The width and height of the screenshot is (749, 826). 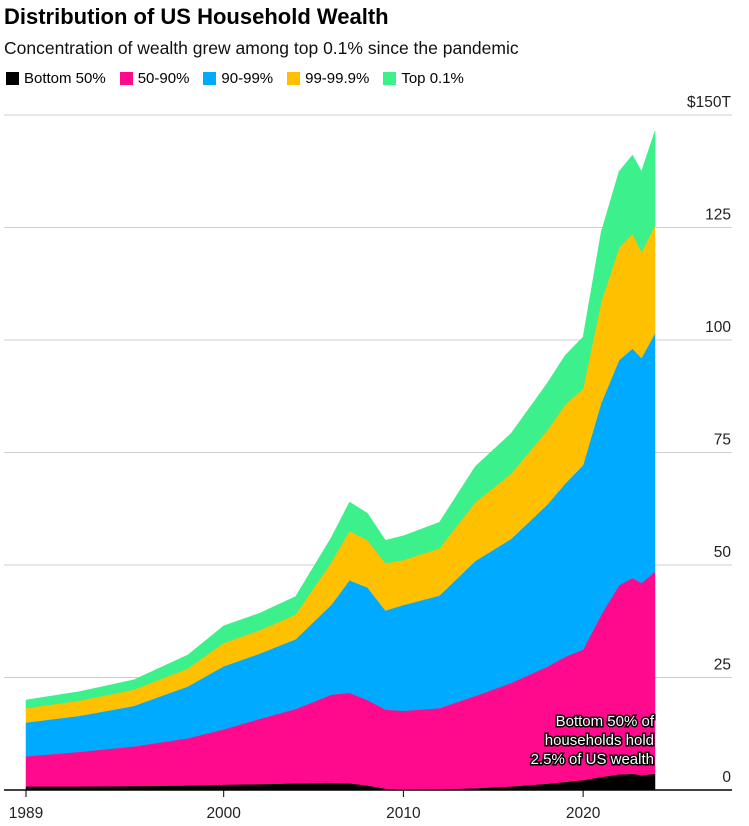 I want to click on annotation-line-2: households hold, so click(x=599, y=740).